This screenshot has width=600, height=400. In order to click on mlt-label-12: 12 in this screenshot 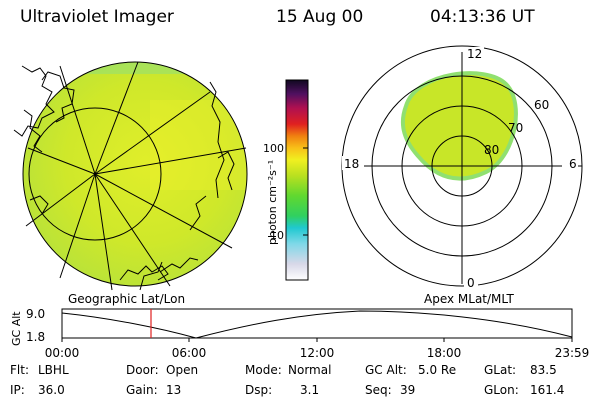, I will do `click(474, 54)`.